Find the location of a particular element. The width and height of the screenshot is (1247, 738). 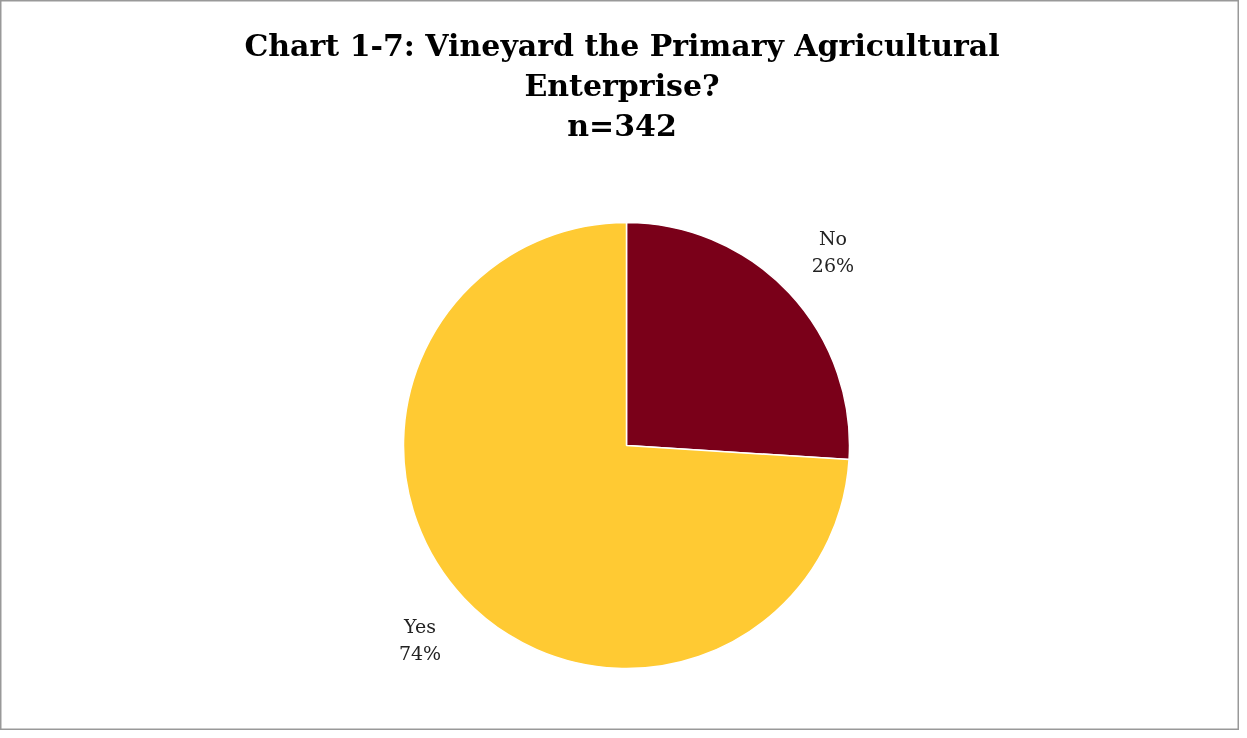

slice-label: Yes is located at coordinates (419, 626).